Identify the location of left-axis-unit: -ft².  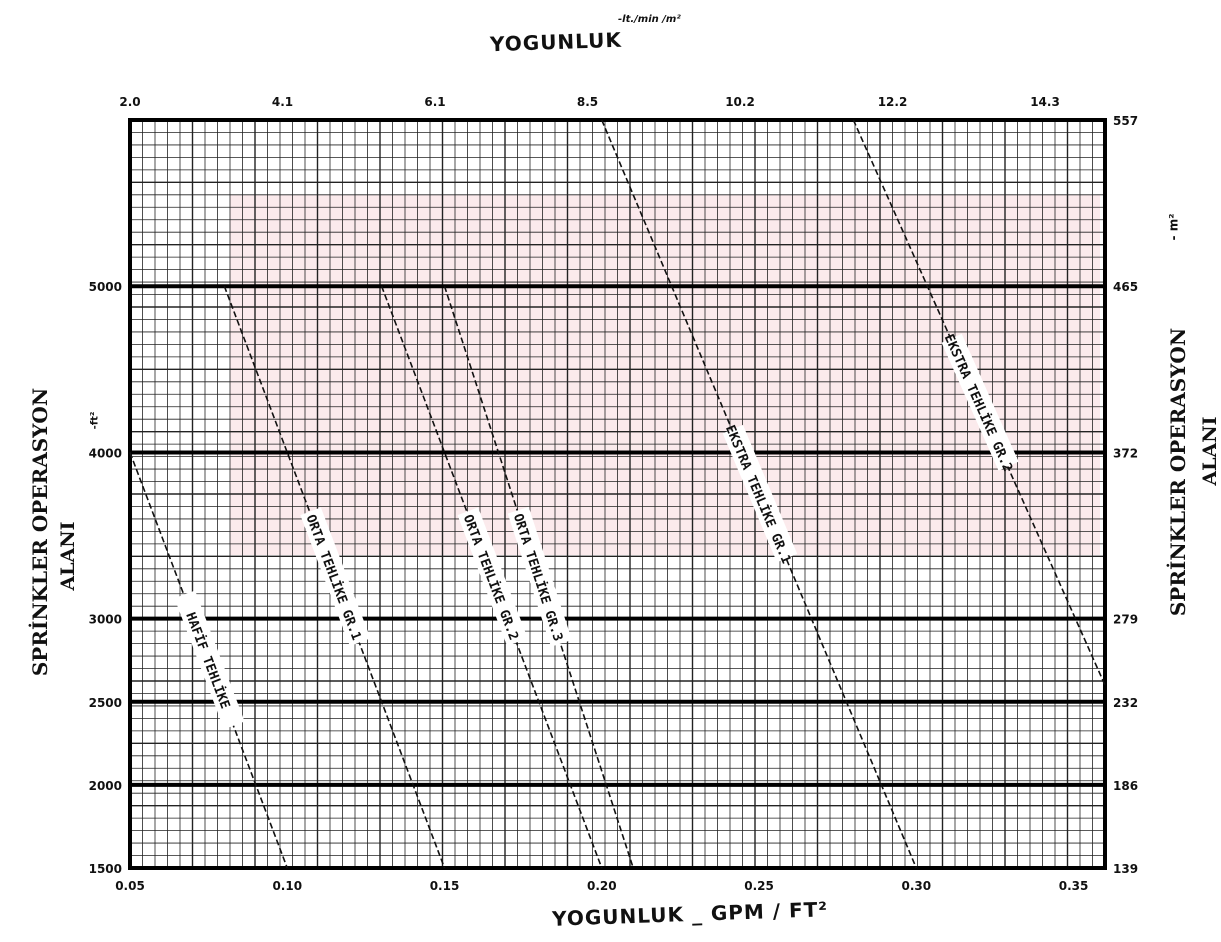
(95, 420).